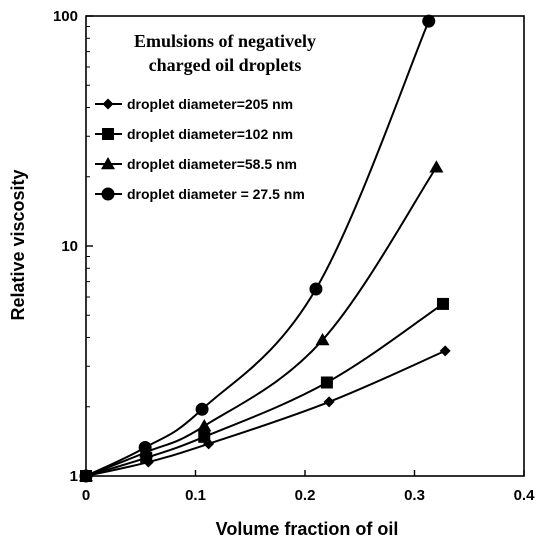 The image size is (550, 551). What do you see at coordinates (108, 163) in the screenshot?
I see `legend-marker-triangle` at bounding box center [108, 163].